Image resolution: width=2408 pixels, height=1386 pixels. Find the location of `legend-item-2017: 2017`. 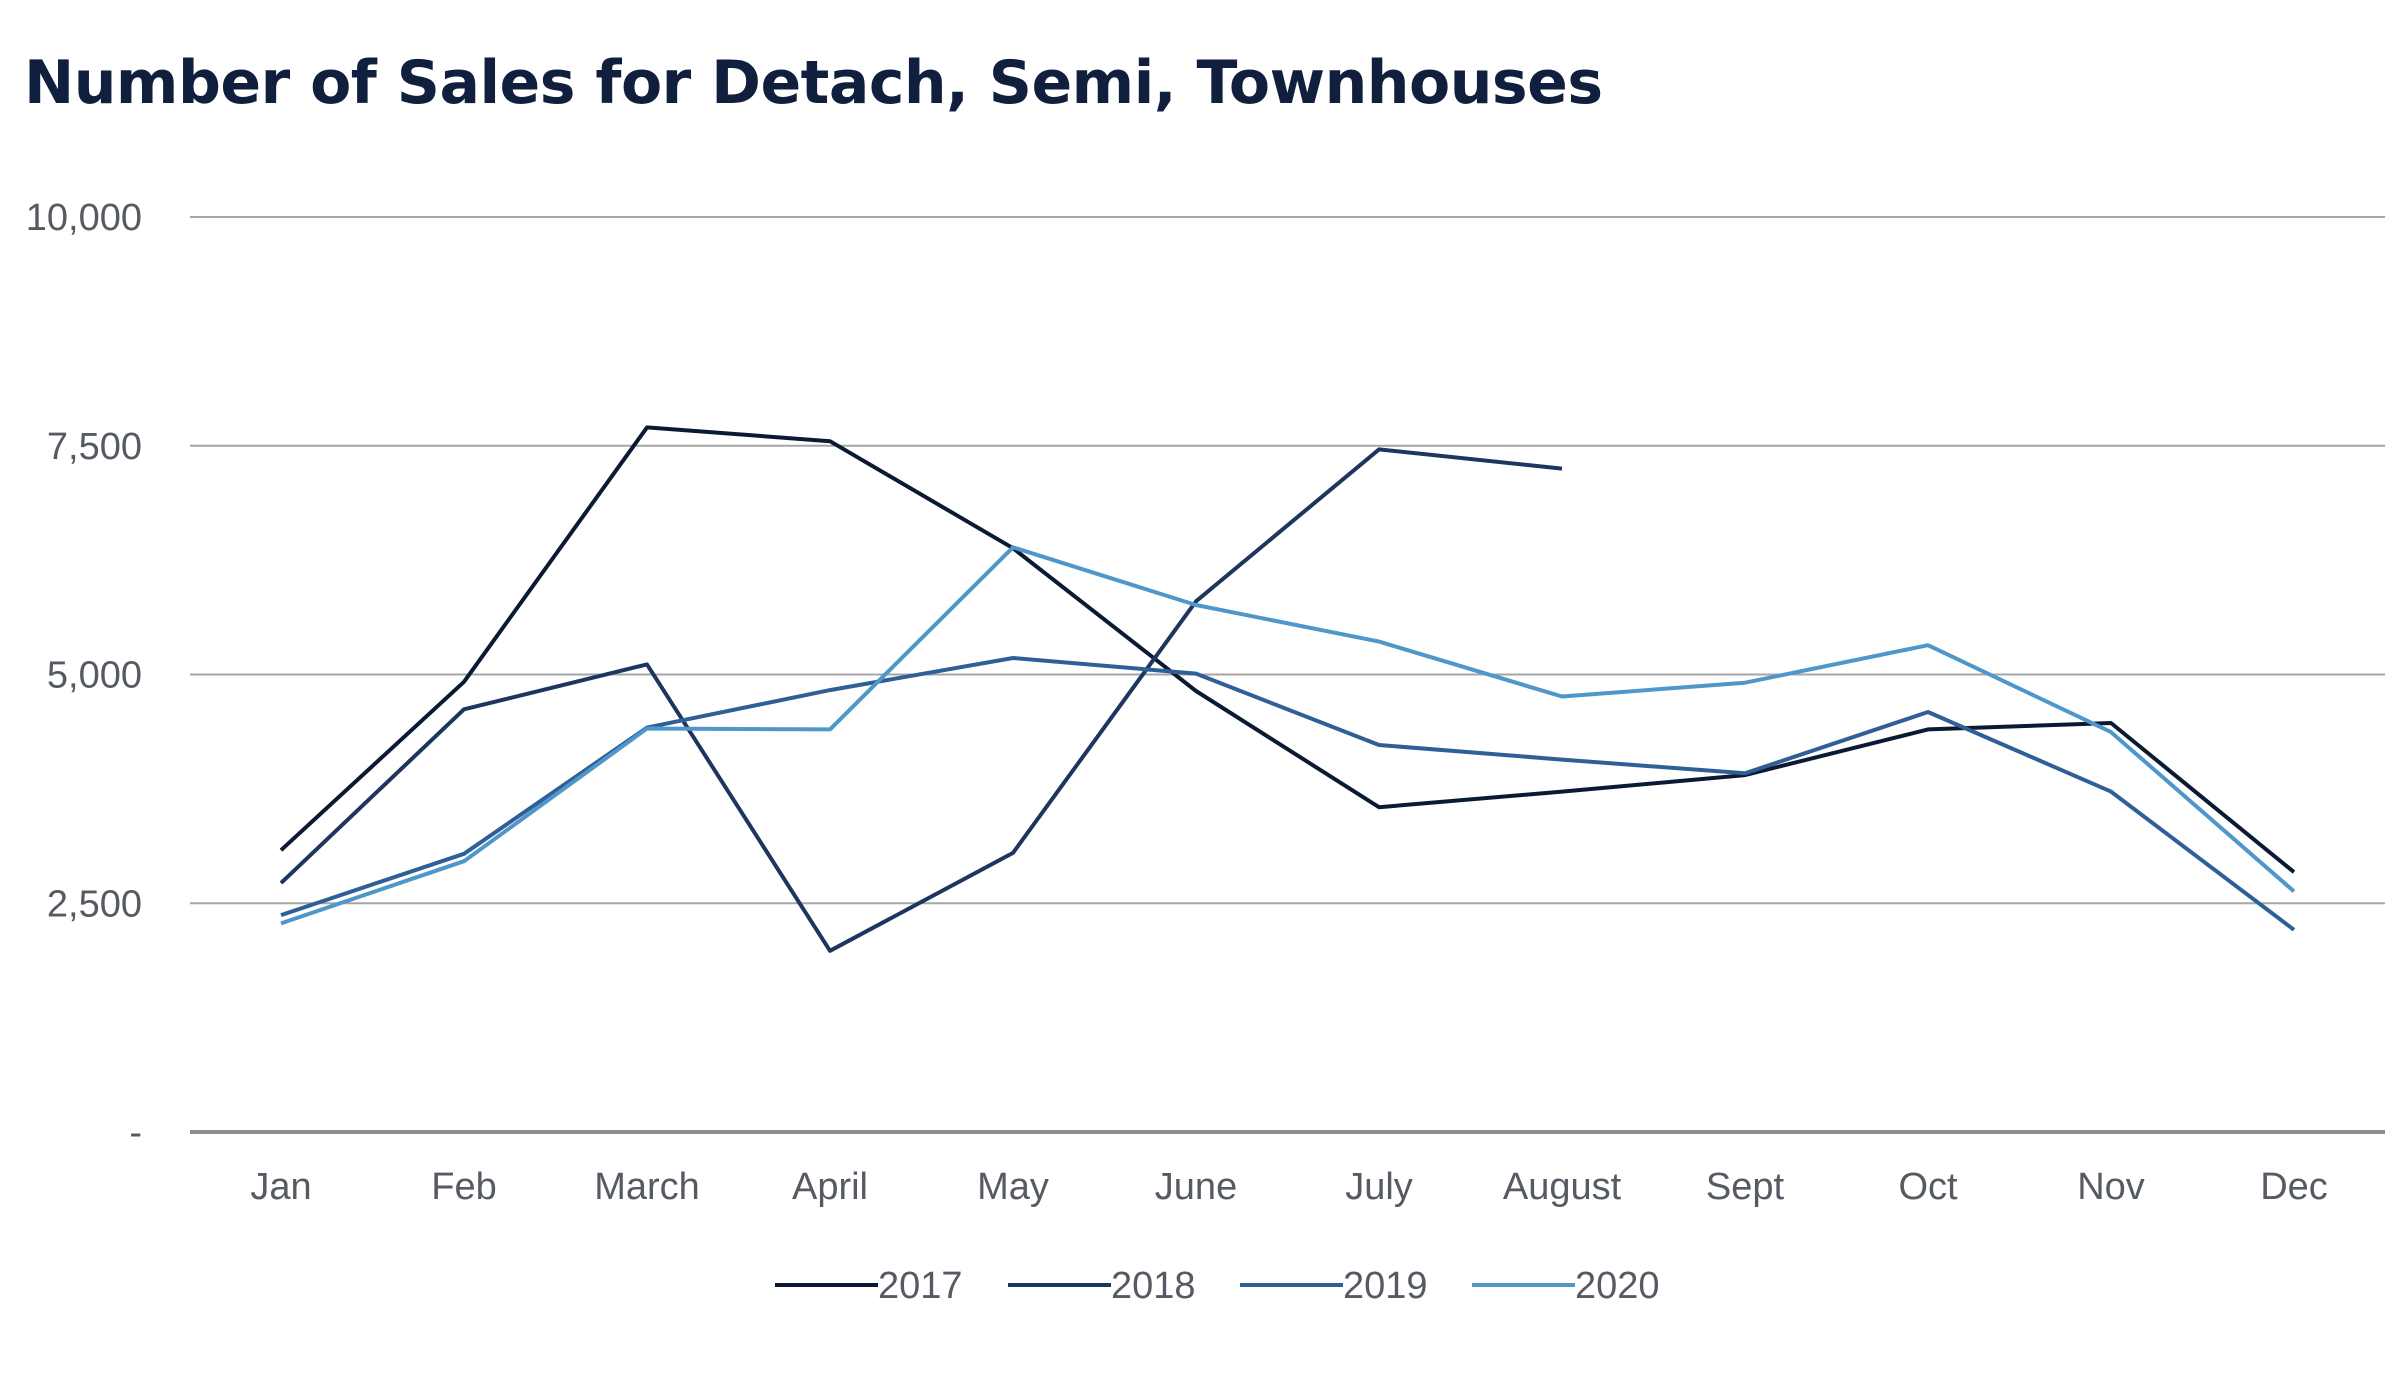

legend-item-2017: 2017 is located at coordinates (869, 1286).